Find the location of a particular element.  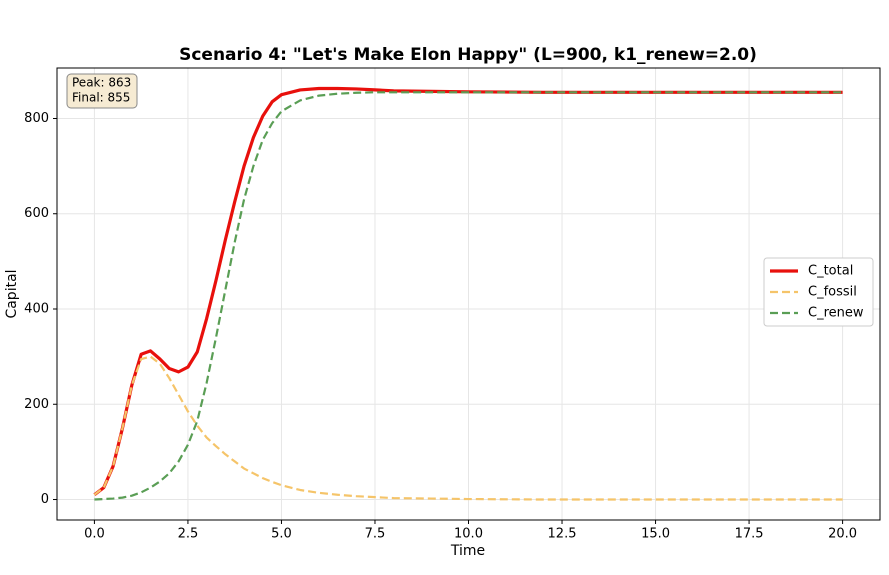

y-axis-label: Capital is located at coordinates (12, 293).